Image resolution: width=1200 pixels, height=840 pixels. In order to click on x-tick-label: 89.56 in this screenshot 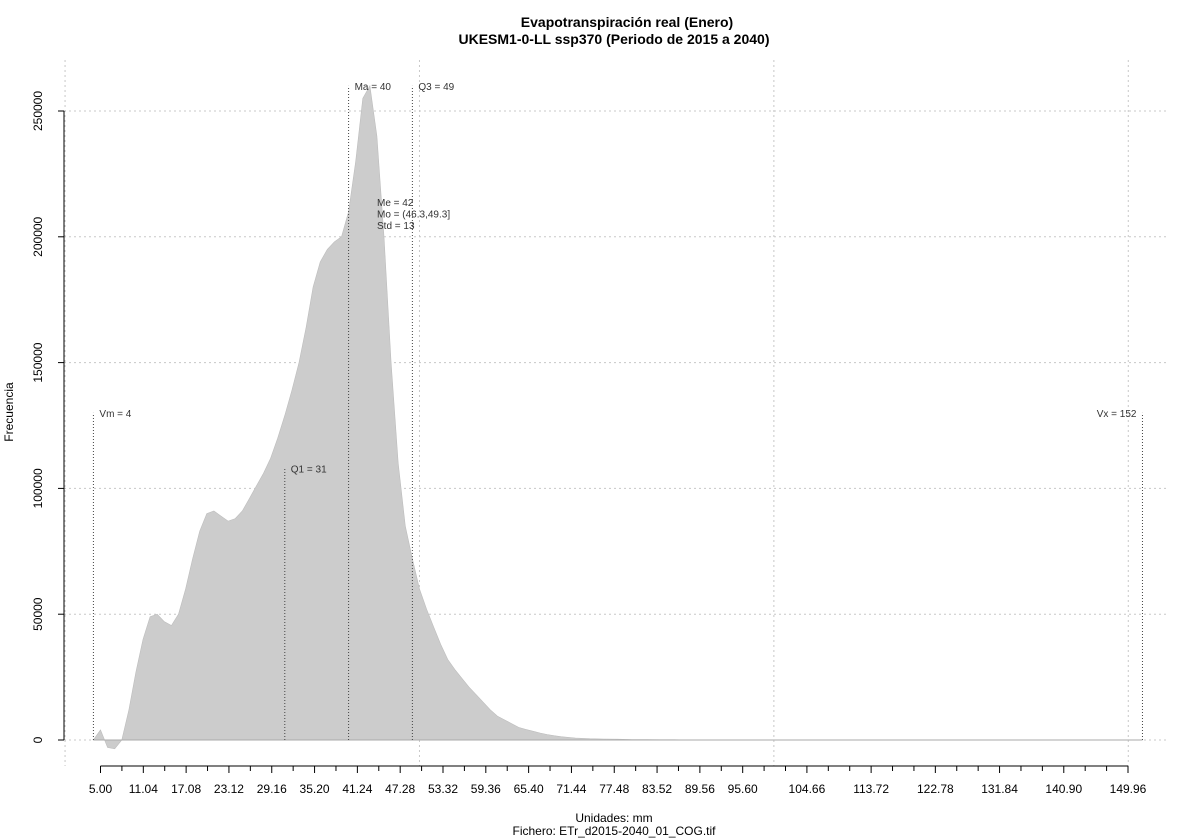, I will do `click(700, 789)`.